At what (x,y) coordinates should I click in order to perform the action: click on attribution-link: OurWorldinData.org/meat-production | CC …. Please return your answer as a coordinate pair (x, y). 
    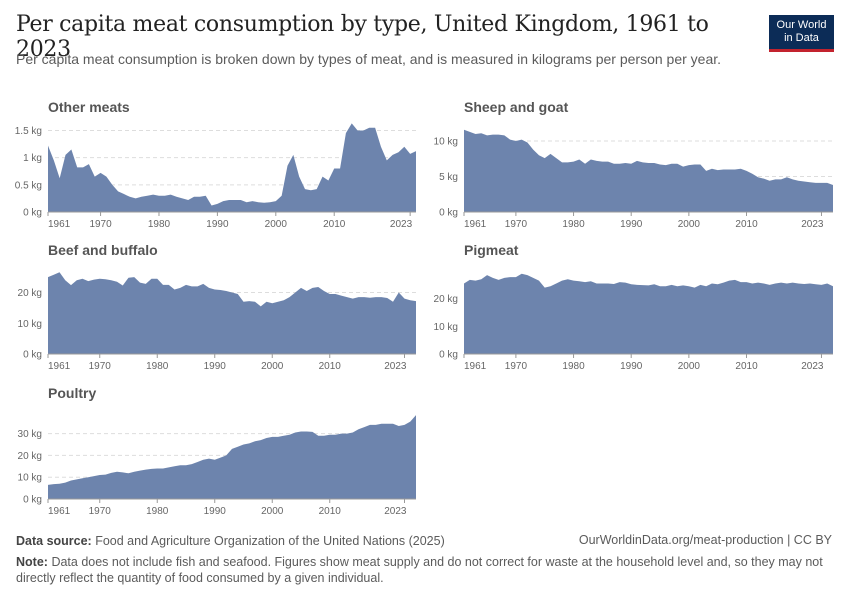
    Looking at the image, I should click on (705, 540).